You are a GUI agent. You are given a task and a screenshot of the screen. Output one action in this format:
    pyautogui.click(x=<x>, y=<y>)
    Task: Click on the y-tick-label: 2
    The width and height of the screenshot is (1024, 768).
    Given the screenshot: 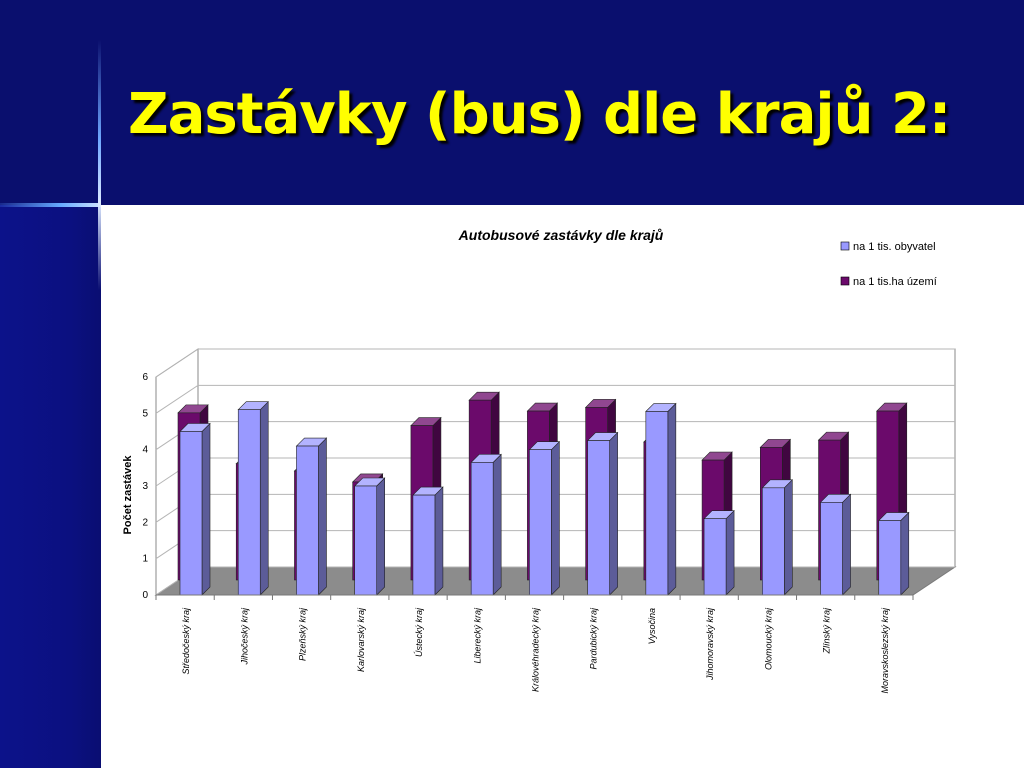 What is the action you would take?
    pyautogui.click(x=145, y=522)
    